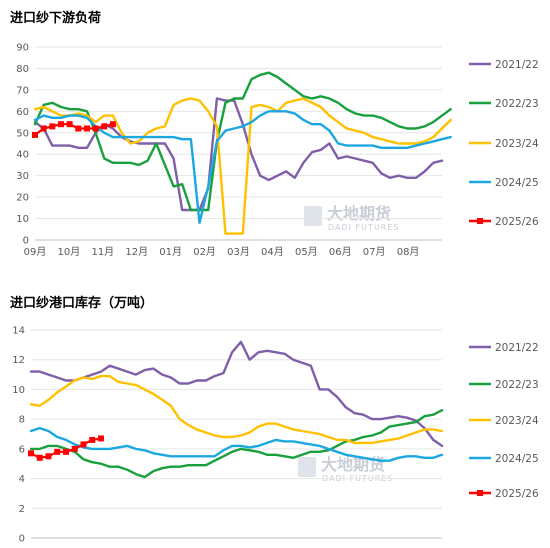 This screenshot has width=550, height=548. What do you see at coordinates (238, 252) in the screenshot?
I see `x-tick-label: 03月` at bounding box center [238, 252].